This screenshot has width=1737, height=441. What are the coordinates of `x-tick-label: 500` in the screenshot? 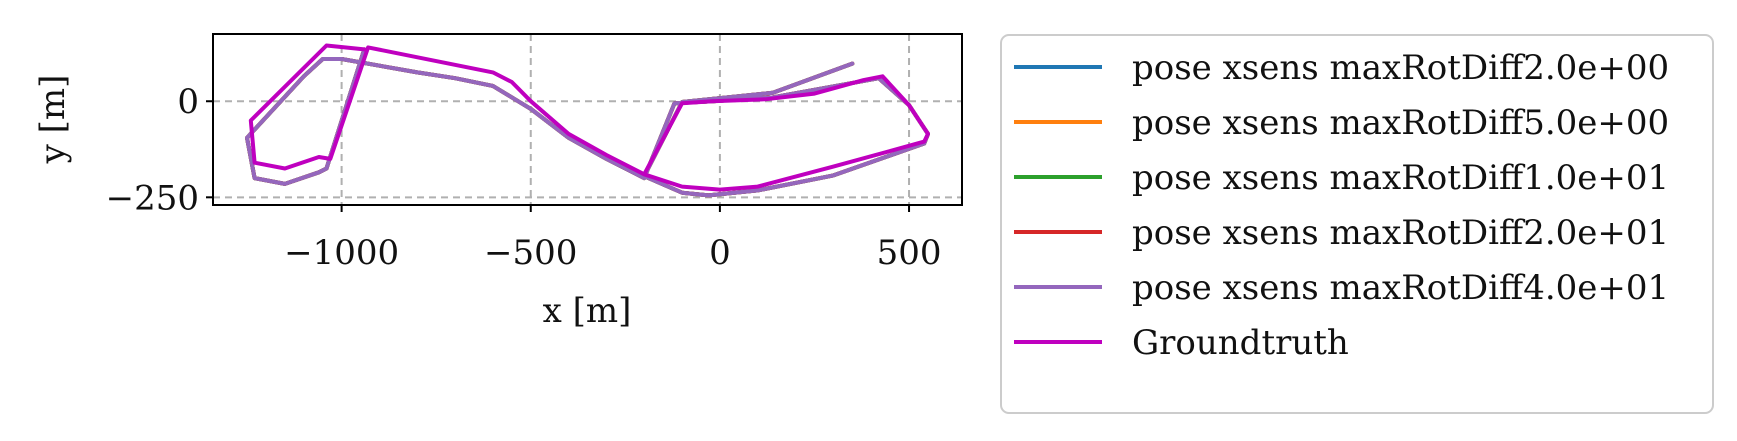 It's located at (909, 253).